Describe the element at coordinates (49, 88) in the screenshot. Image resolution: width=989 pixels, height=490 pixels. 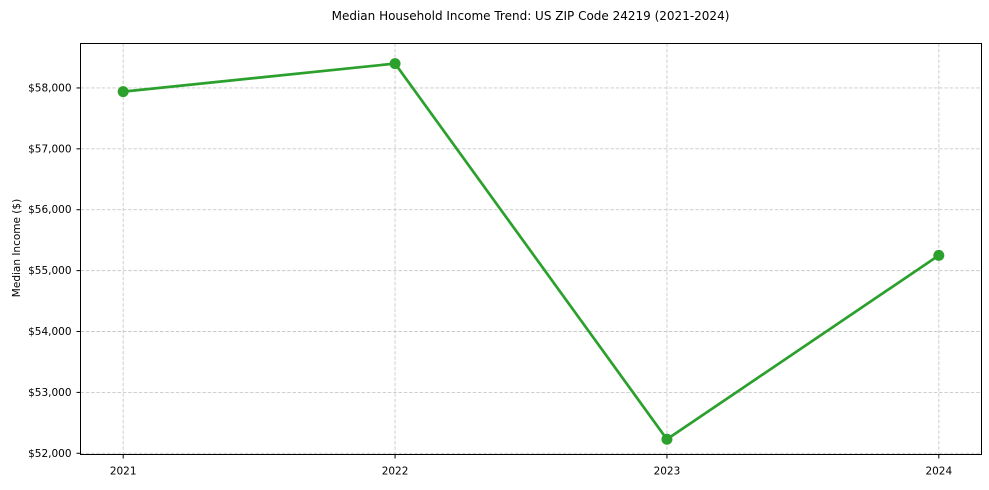
I see `y-tick-label: $58,000` at that location.